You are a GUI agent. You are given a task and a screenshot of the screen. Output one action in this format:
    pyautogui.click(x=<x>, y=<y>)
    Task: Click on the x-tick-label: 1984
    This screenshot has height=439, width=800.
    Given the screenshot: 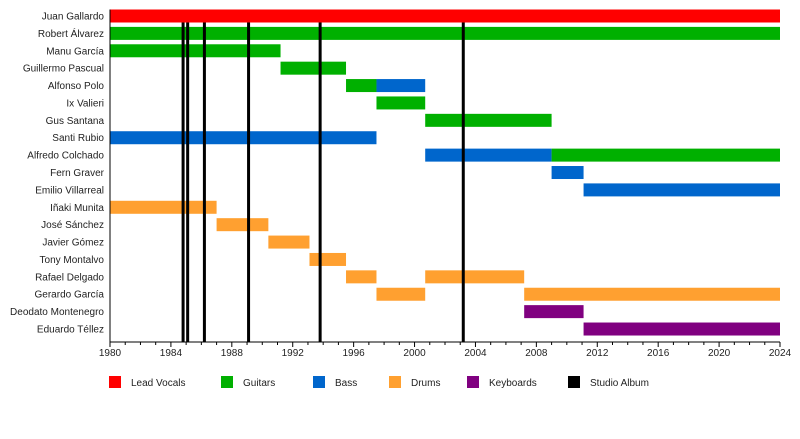 What is the action you would take?
    pyautogui.click(x=171, y=353)
    